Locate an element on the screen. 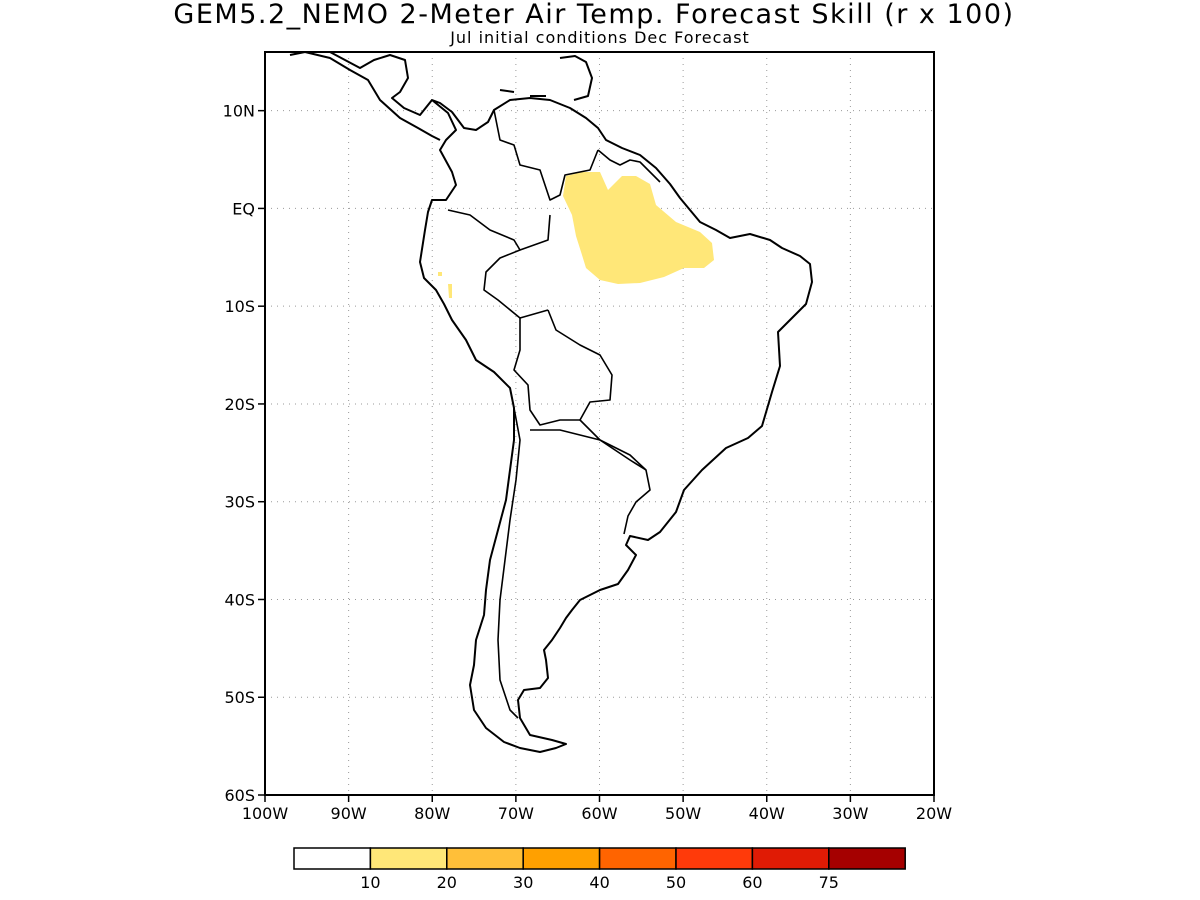 Image resolution: width=1200 pixels, height=900 pixels. lon-tick-label: 100W is located at coordinates (265, 813).